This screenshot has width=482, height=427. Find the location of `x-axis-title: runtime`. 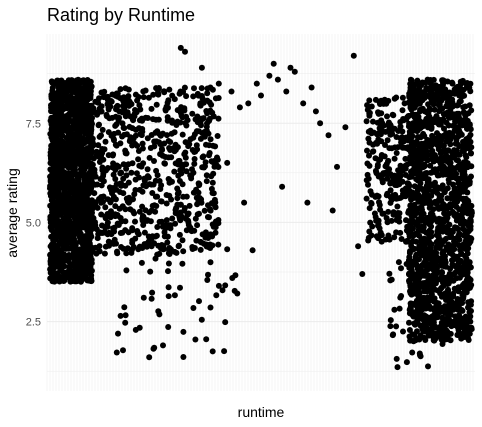

x-axis-title: runtime is located at coordinates (261, 412).